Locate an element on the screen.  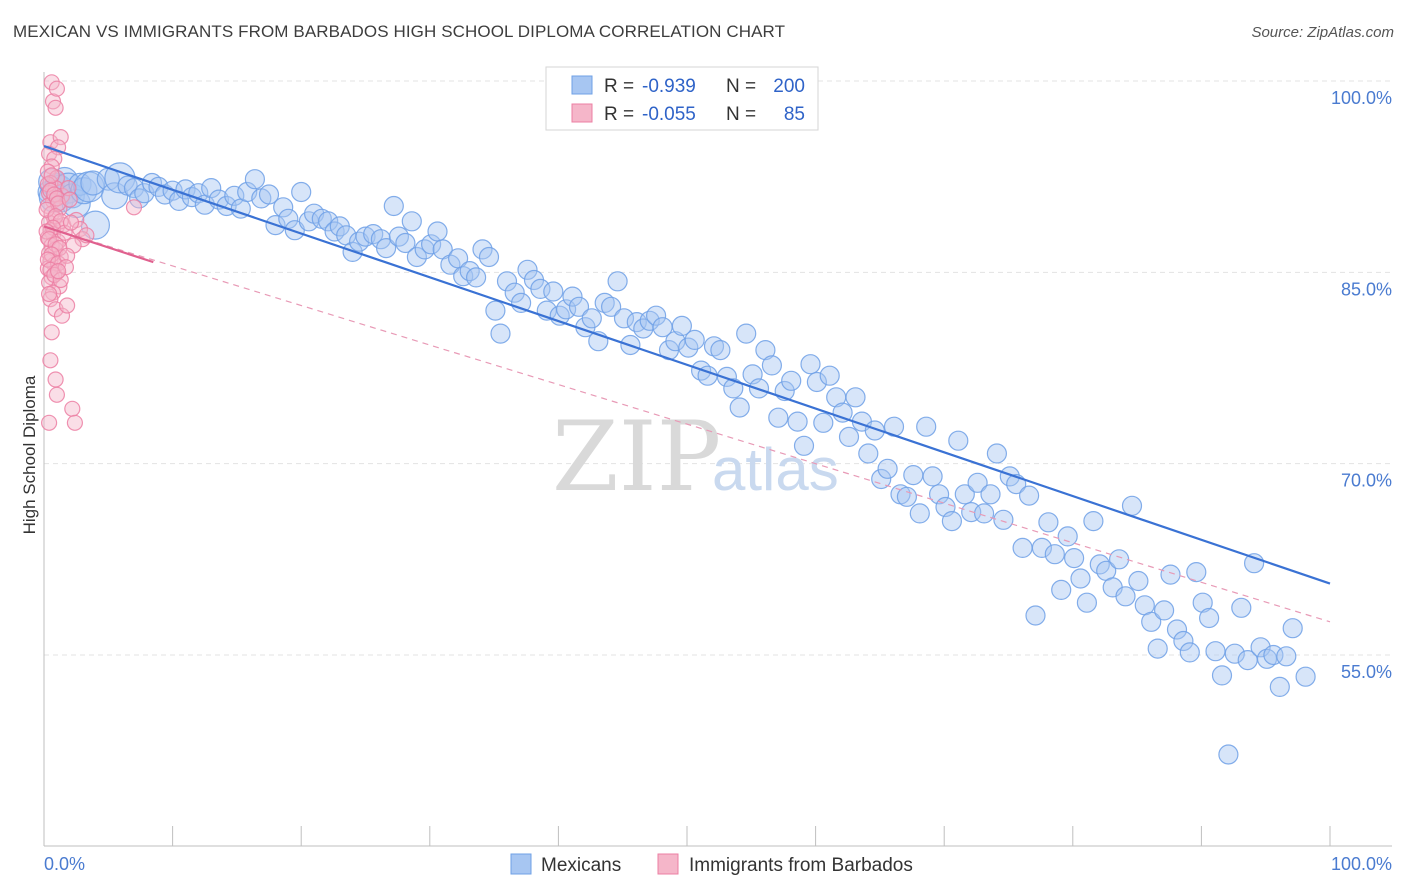
y-tick-label-2: 70.0% is located at coordinates (1366, 481).